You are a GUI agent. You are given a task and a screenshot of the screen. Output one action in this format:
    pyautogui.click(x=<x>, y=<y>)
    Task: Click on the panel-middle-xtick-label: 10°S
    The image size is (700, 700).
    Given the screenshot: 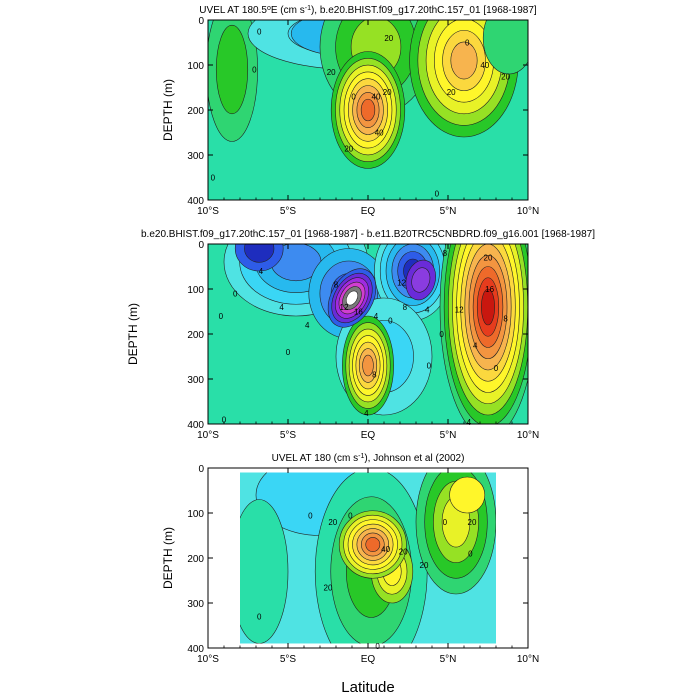 What is the action you would take?
    pyautogui.click(x=208, y=435)
    